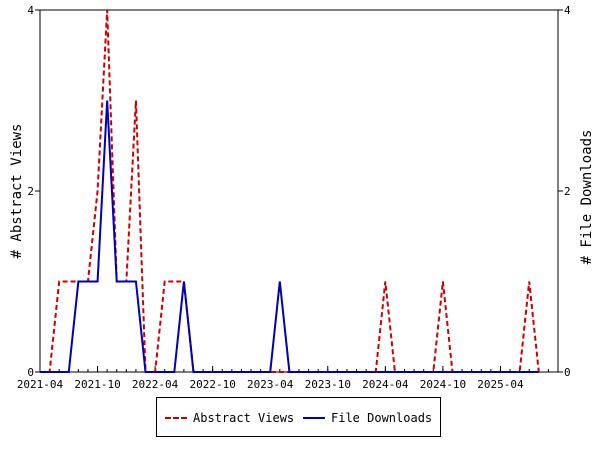 The image size is (600, 450). Describe the element at coordinates (567, 372) in the screenshot. I see `y2-tick-label: 0` at that location.